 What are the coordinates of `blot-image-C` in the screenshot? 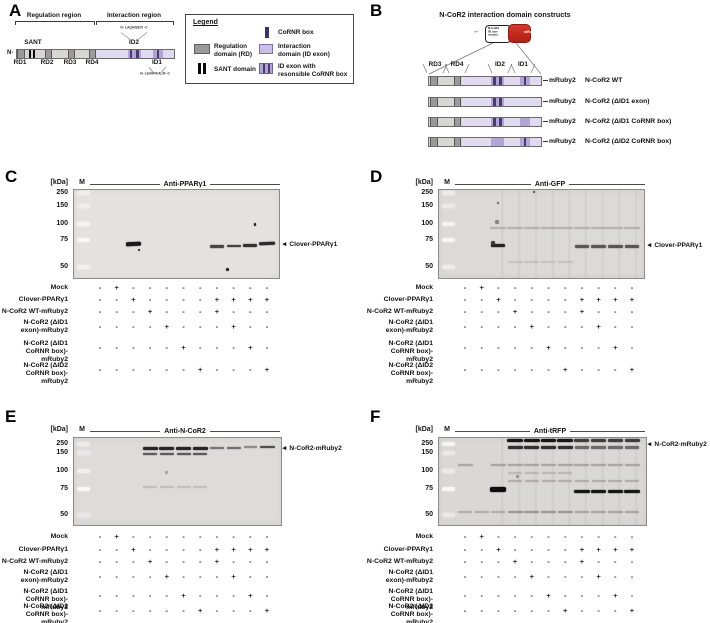 It's located at (176, 234).